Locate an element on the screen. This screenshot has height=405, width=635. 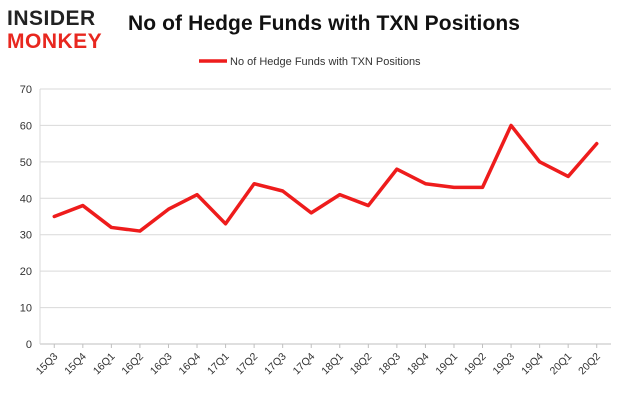
x-tick-label: 19Q3 is located at coordinates (504, 364).